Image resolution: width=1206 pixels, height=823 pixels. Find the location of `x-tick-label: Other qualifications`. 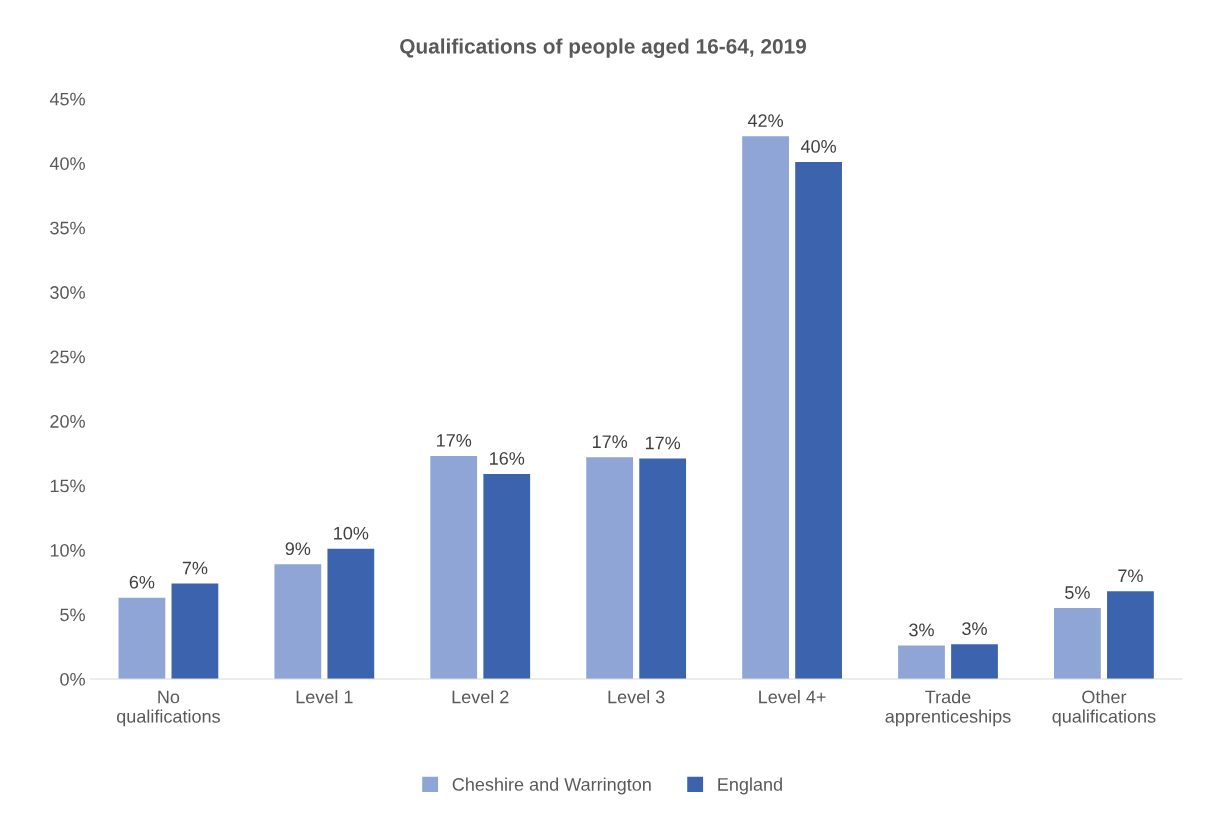

x-tick-label: Other qualifications is located at coordinates (1104, 708).